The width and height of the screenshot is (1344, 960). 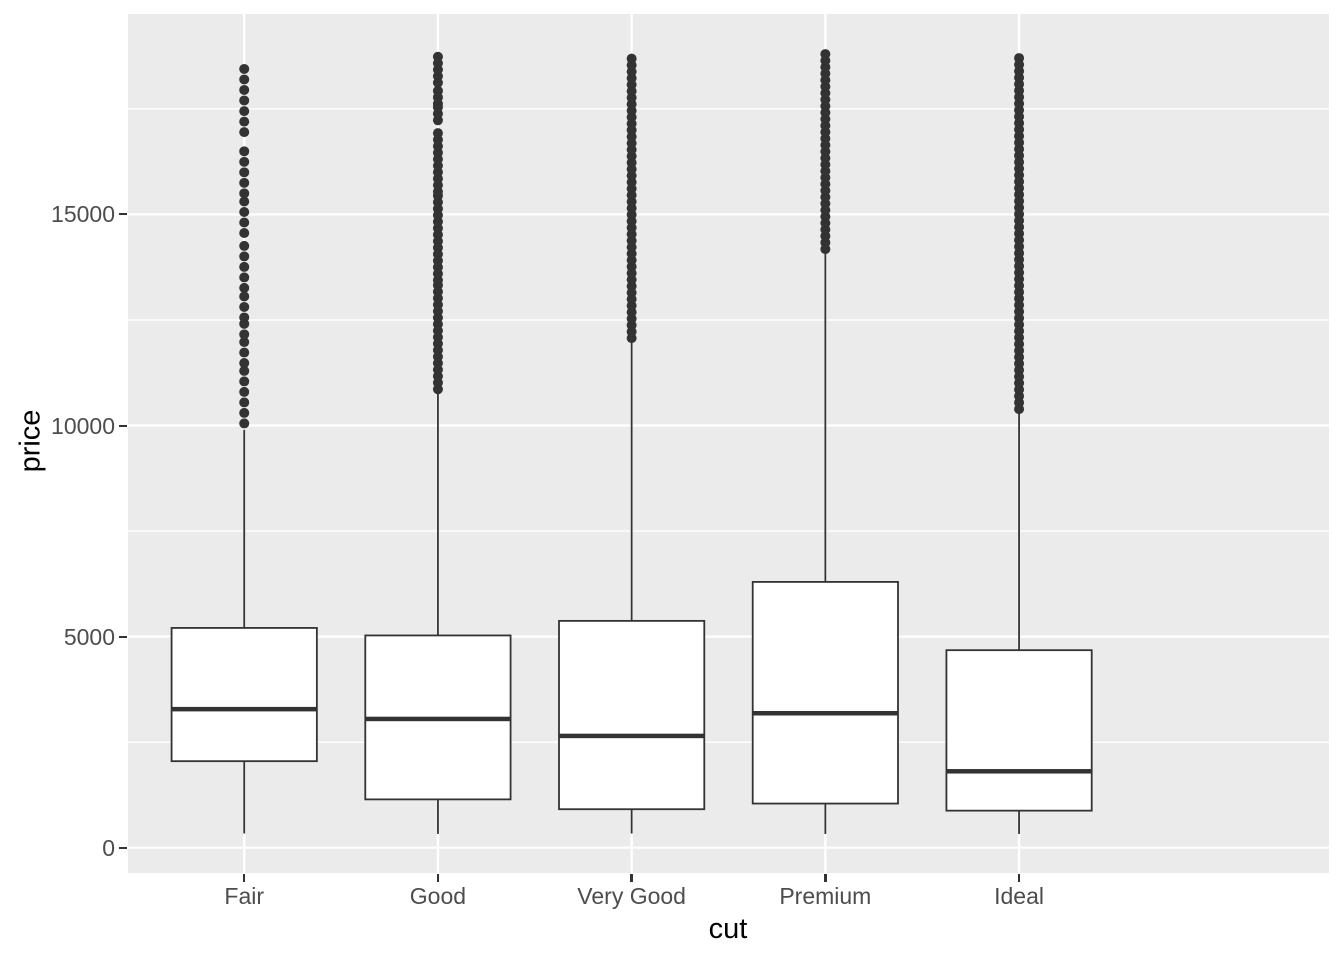 What do you see at coordinates (631, 896) in the screenshot?
I see `x-tick-label: Very Good` at bounding box center [631, 896].